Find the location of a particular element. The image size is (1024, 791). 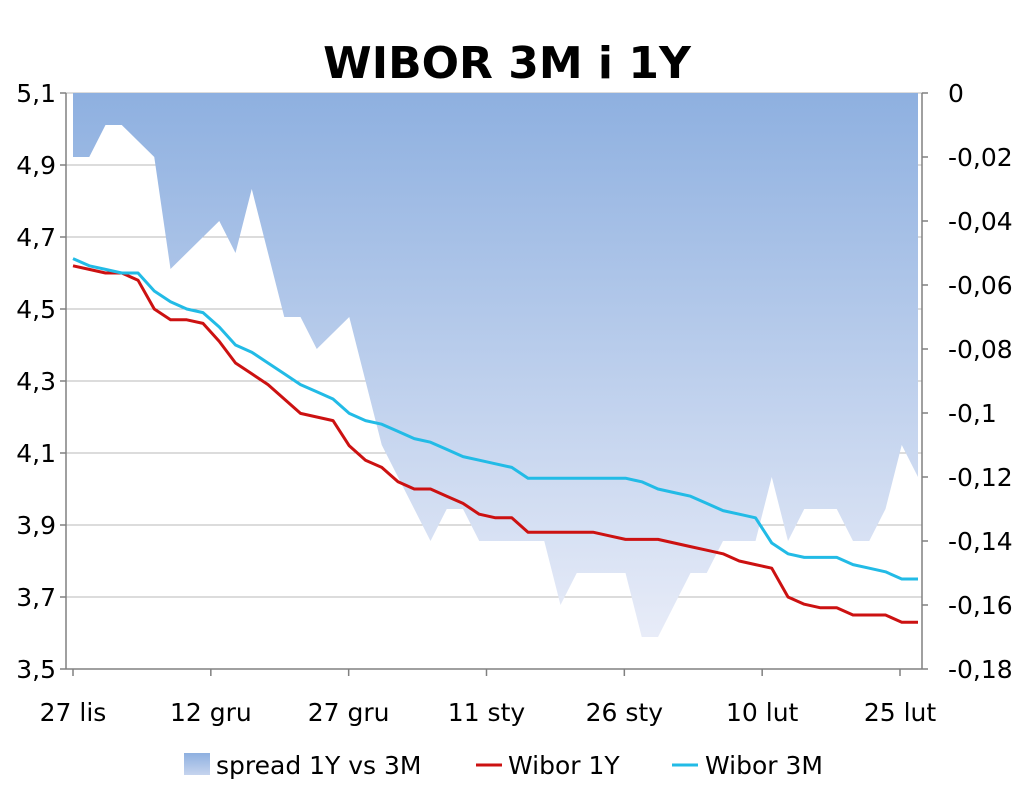

y-left-tick-label: 4,3 is located at coordinates (36, 381).